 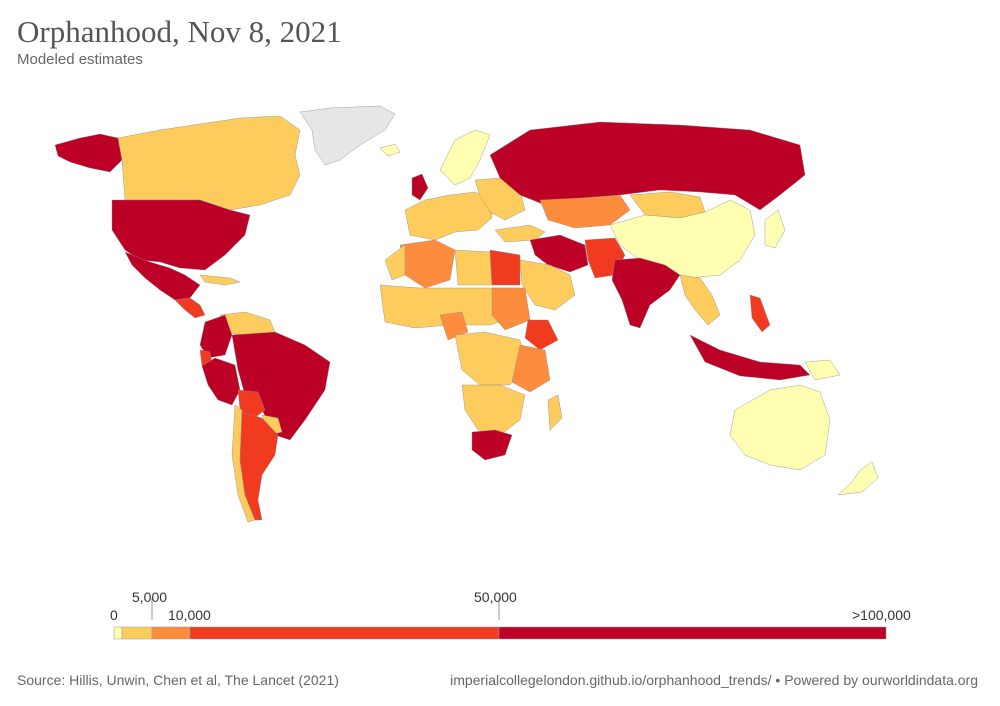 I want to click on region-ethiopia, so click(x=541, y=335).